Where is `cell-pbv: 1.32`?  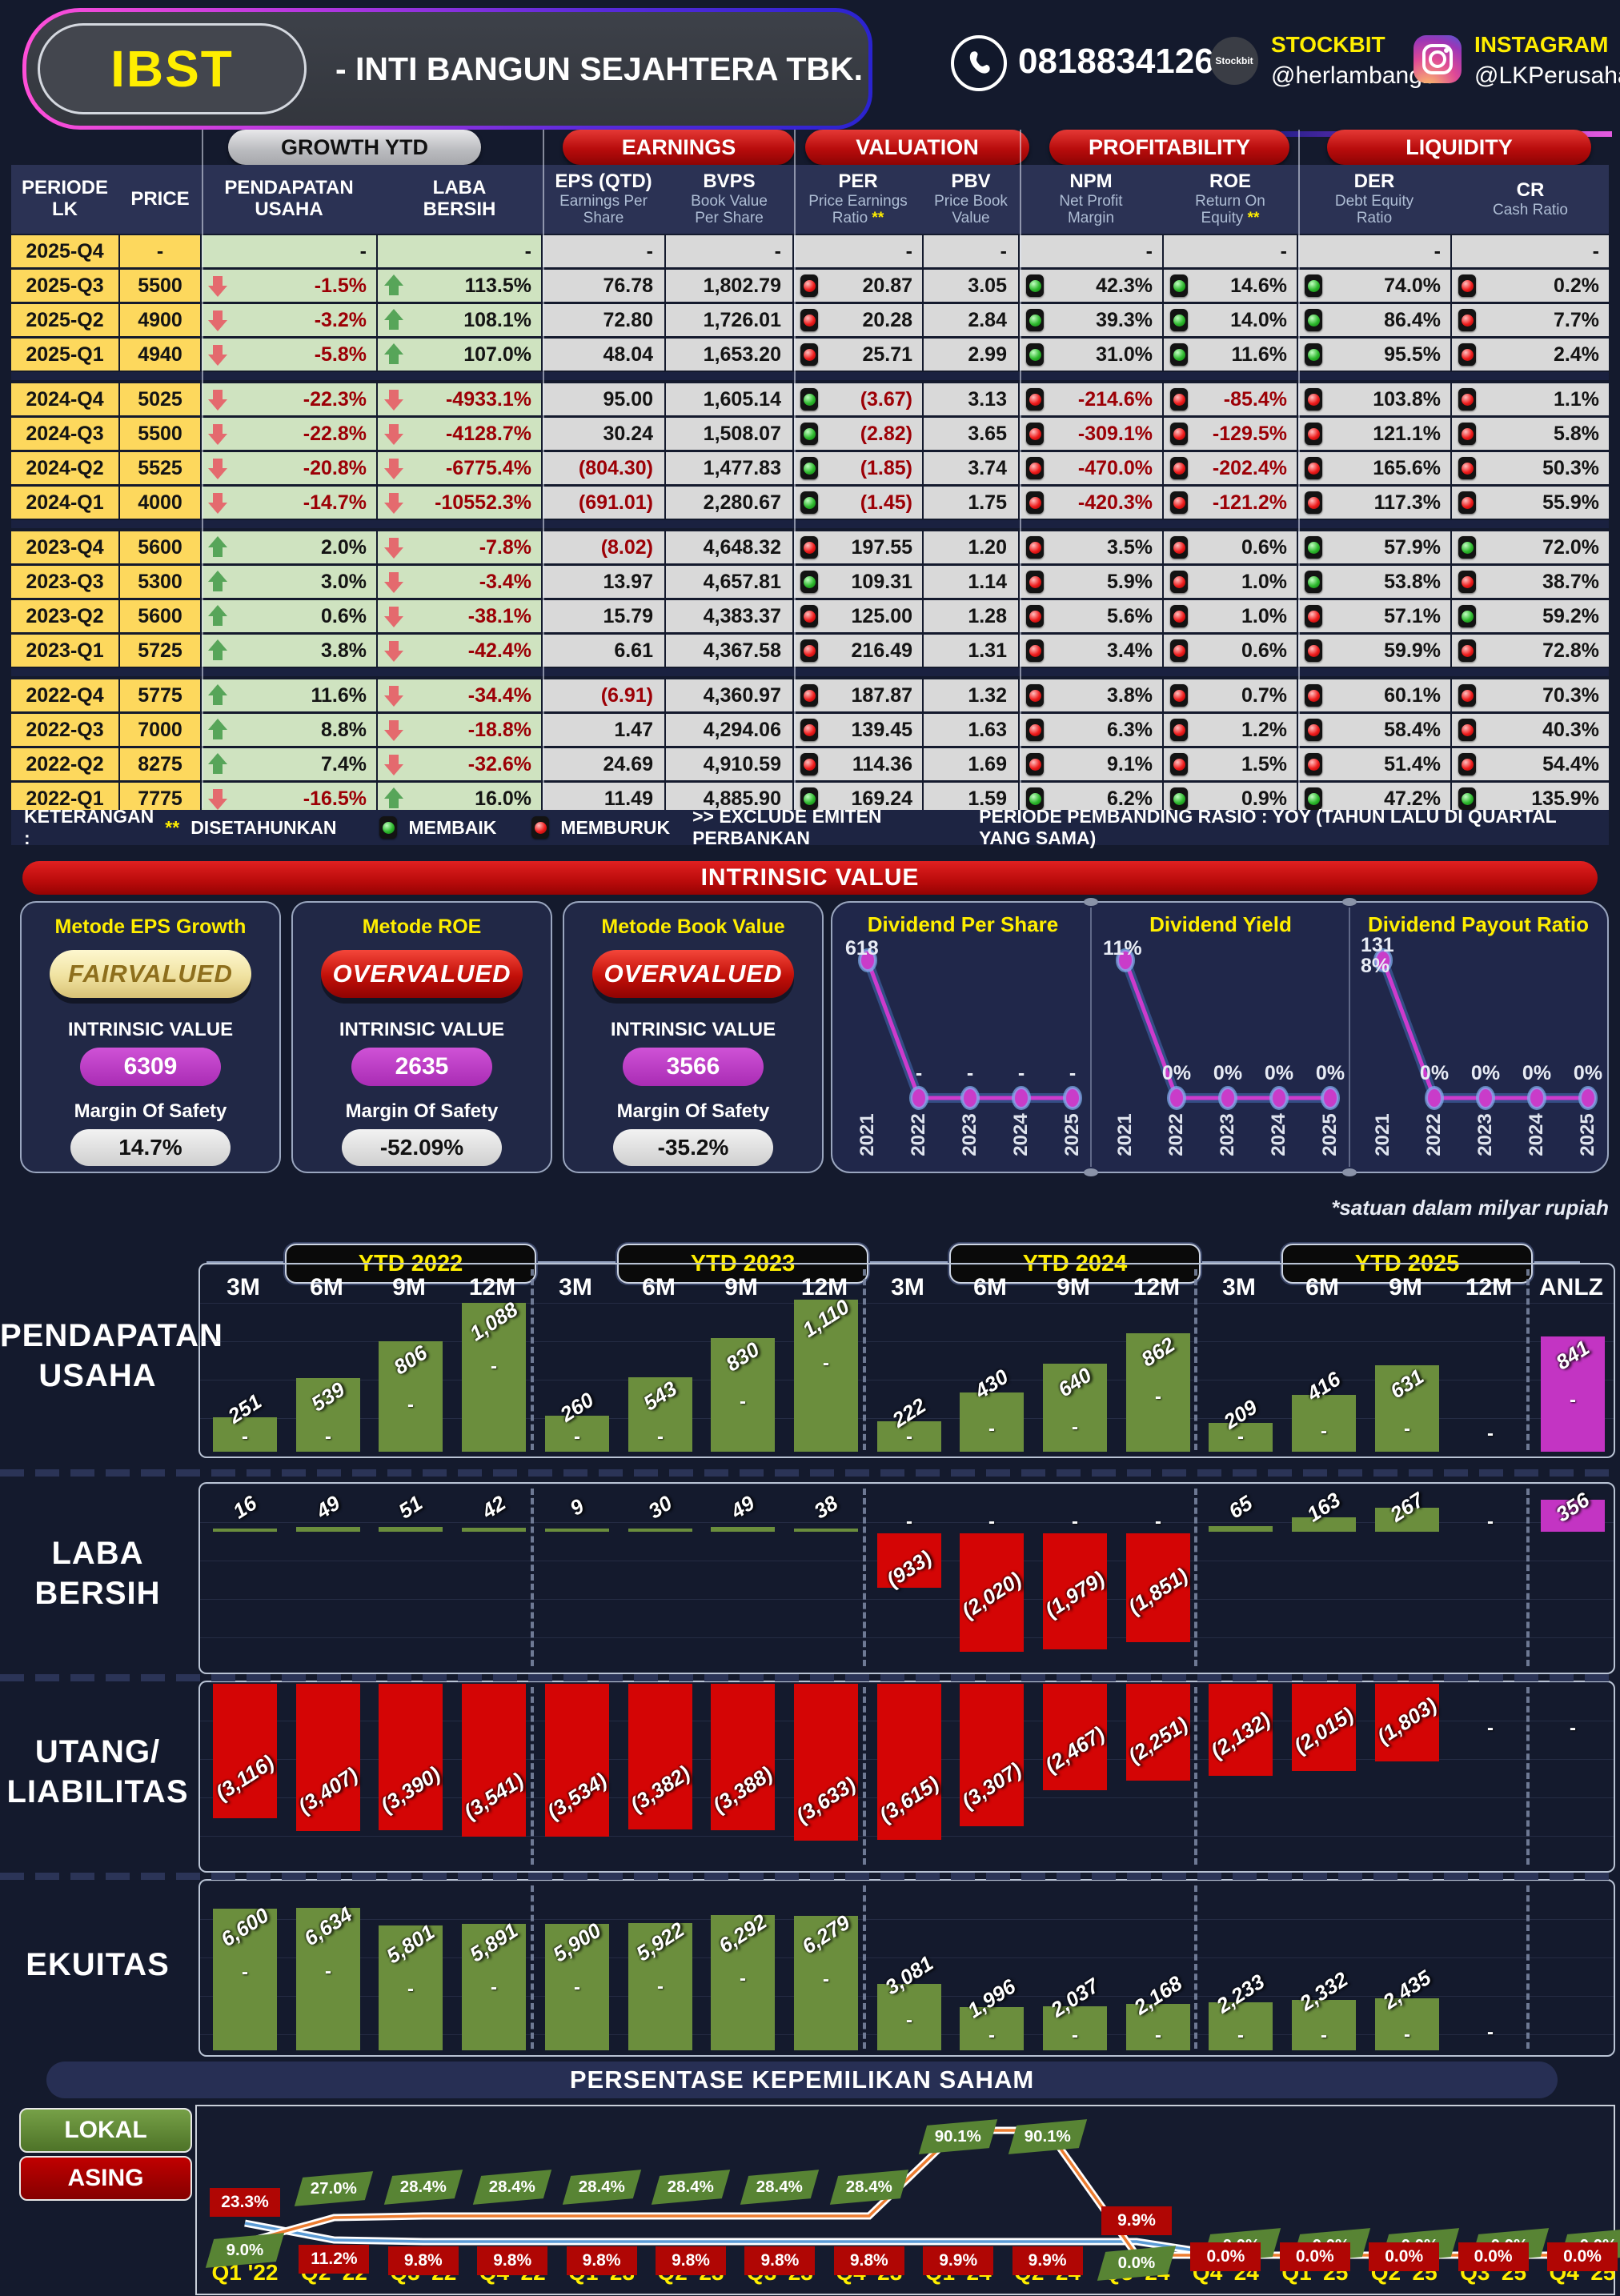 cell-pbv: 1.32 is located at coordinates (971, 695).